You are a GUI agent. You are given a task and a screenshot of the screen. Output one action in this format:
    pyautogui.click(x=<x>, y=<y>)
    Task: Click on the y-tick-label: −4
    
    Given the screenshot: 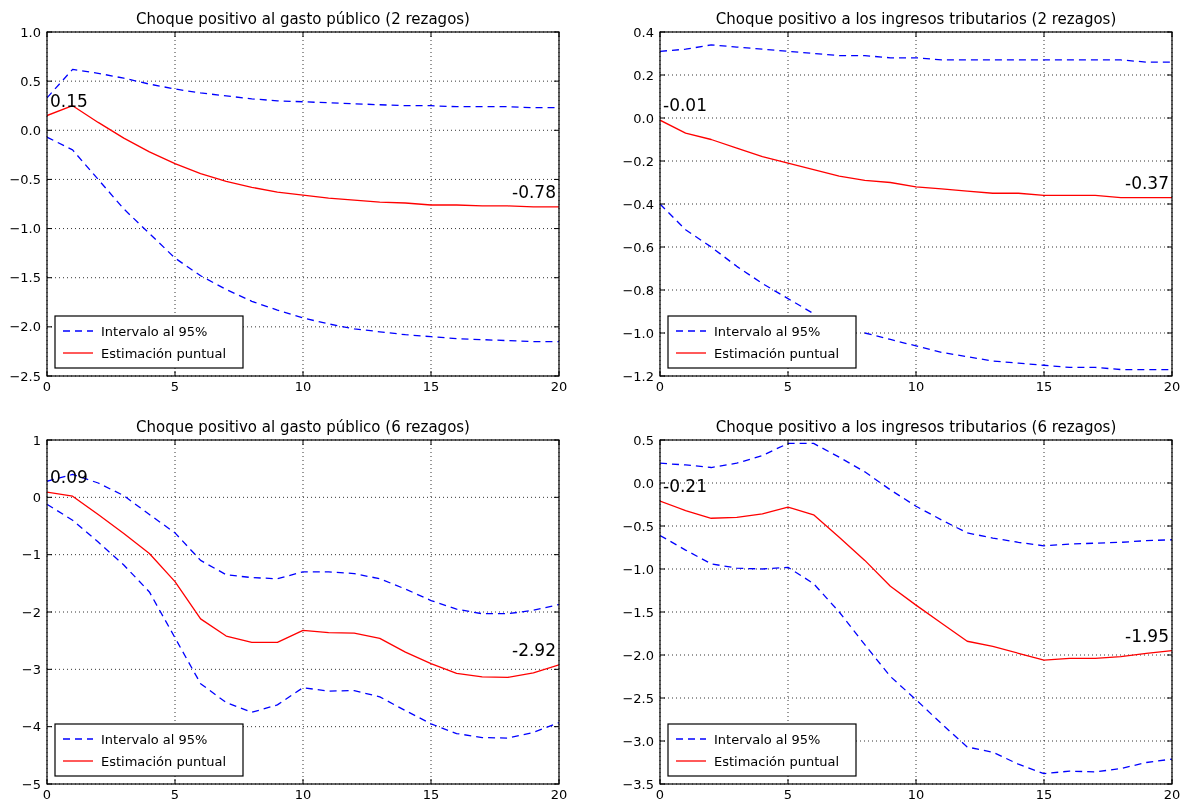 What is the action you would take?
    pyautogui.click(x=31, y=727)
    